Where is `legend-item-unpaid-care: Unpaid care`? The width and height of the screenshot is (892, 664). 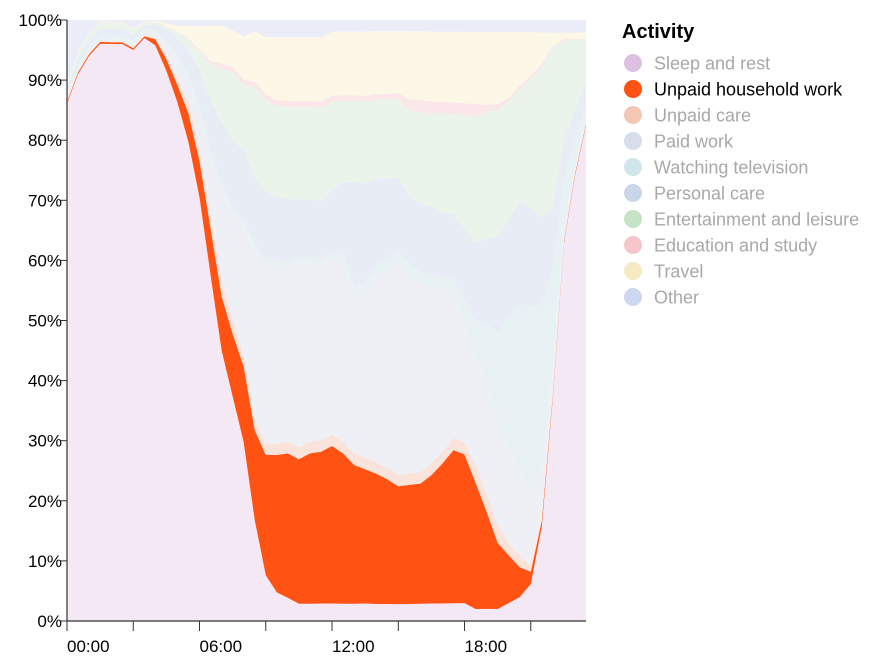
legend-item-unpaid-care: Unpaid care is located at coordinates (687, 116).